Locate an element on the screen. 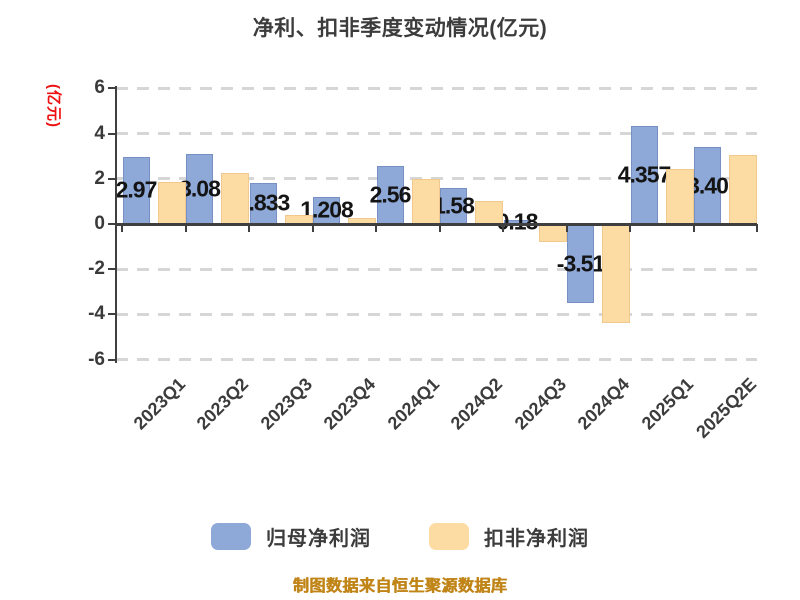 Image resolution: width=800 pixels, height=600 pixels. bar-归母净利润-2023Q4 is located at coordinates (326, 210).